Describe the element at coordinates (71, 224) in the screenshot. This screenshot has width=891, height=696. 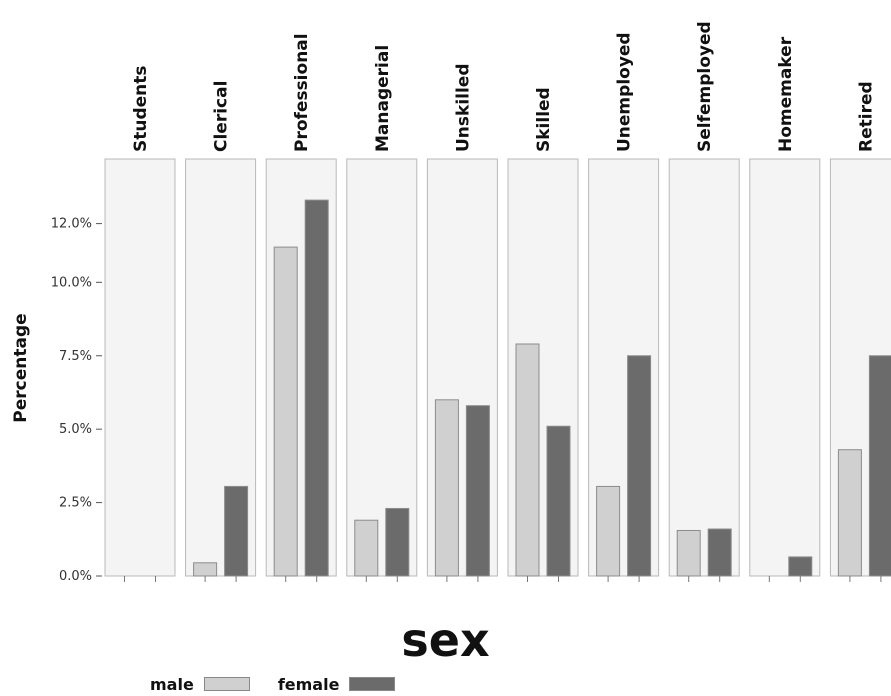
I see `y-tick-label: 12.0%` at that location.